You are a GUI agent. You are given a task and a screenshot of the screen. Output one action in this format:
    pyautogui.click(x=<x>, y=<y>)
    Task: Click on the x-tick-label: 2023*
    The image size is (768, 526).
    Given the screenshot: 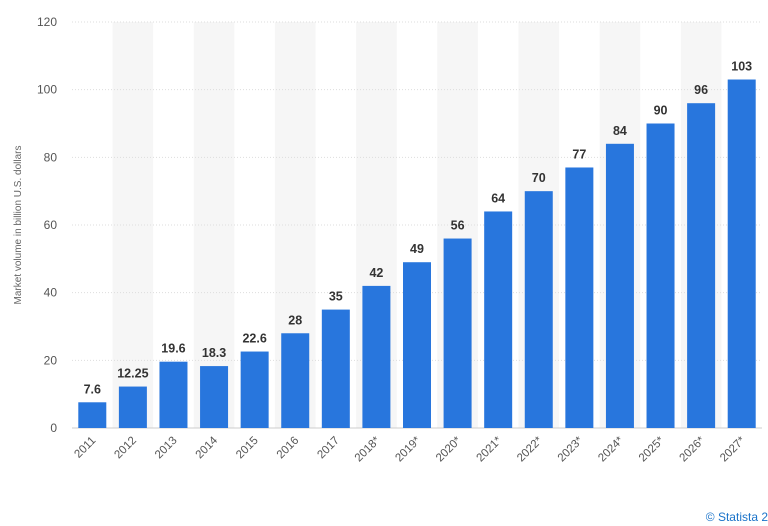 What is the action you would take?
    pyautogui.click(x=571, y=449)
    